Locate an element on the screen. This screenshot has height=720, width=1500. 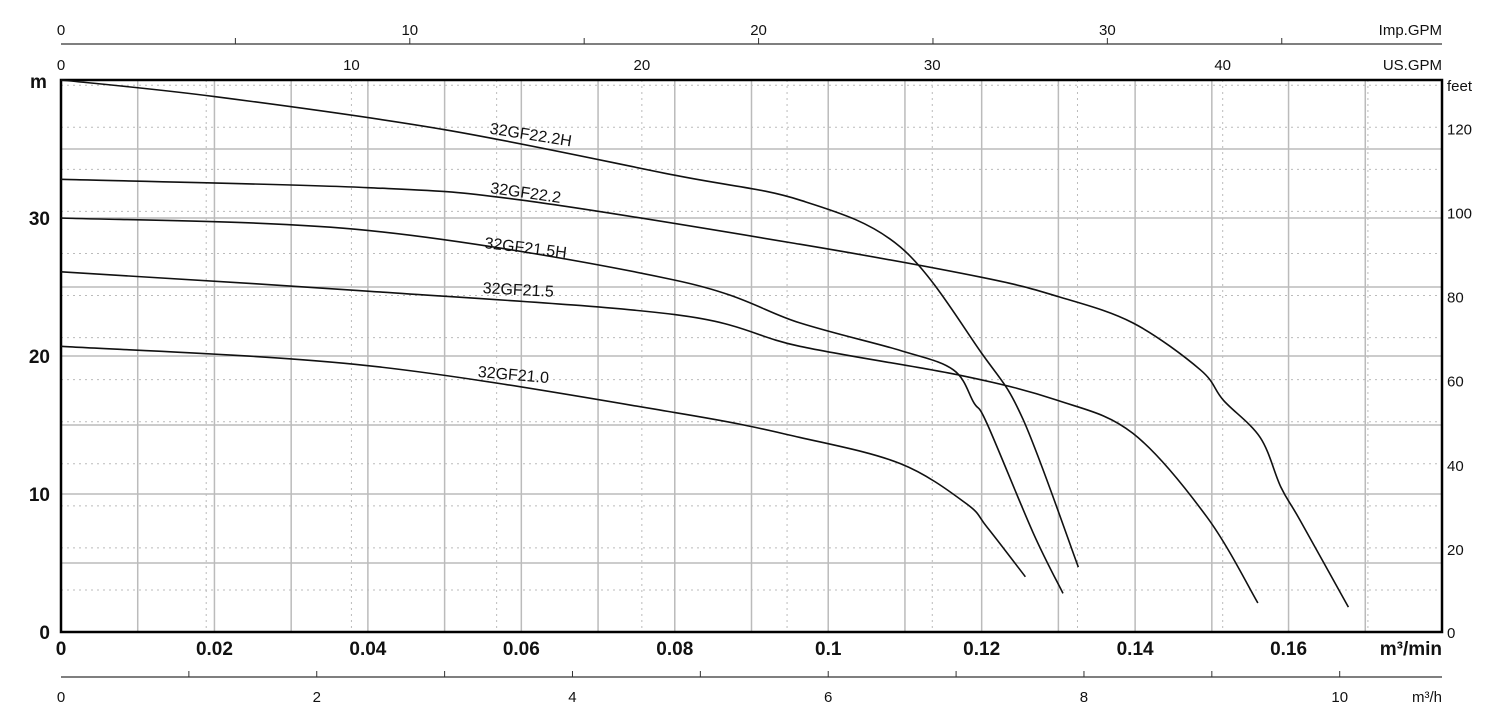
x-tick-label: 0.14 is located at coordinates (1135, 649).